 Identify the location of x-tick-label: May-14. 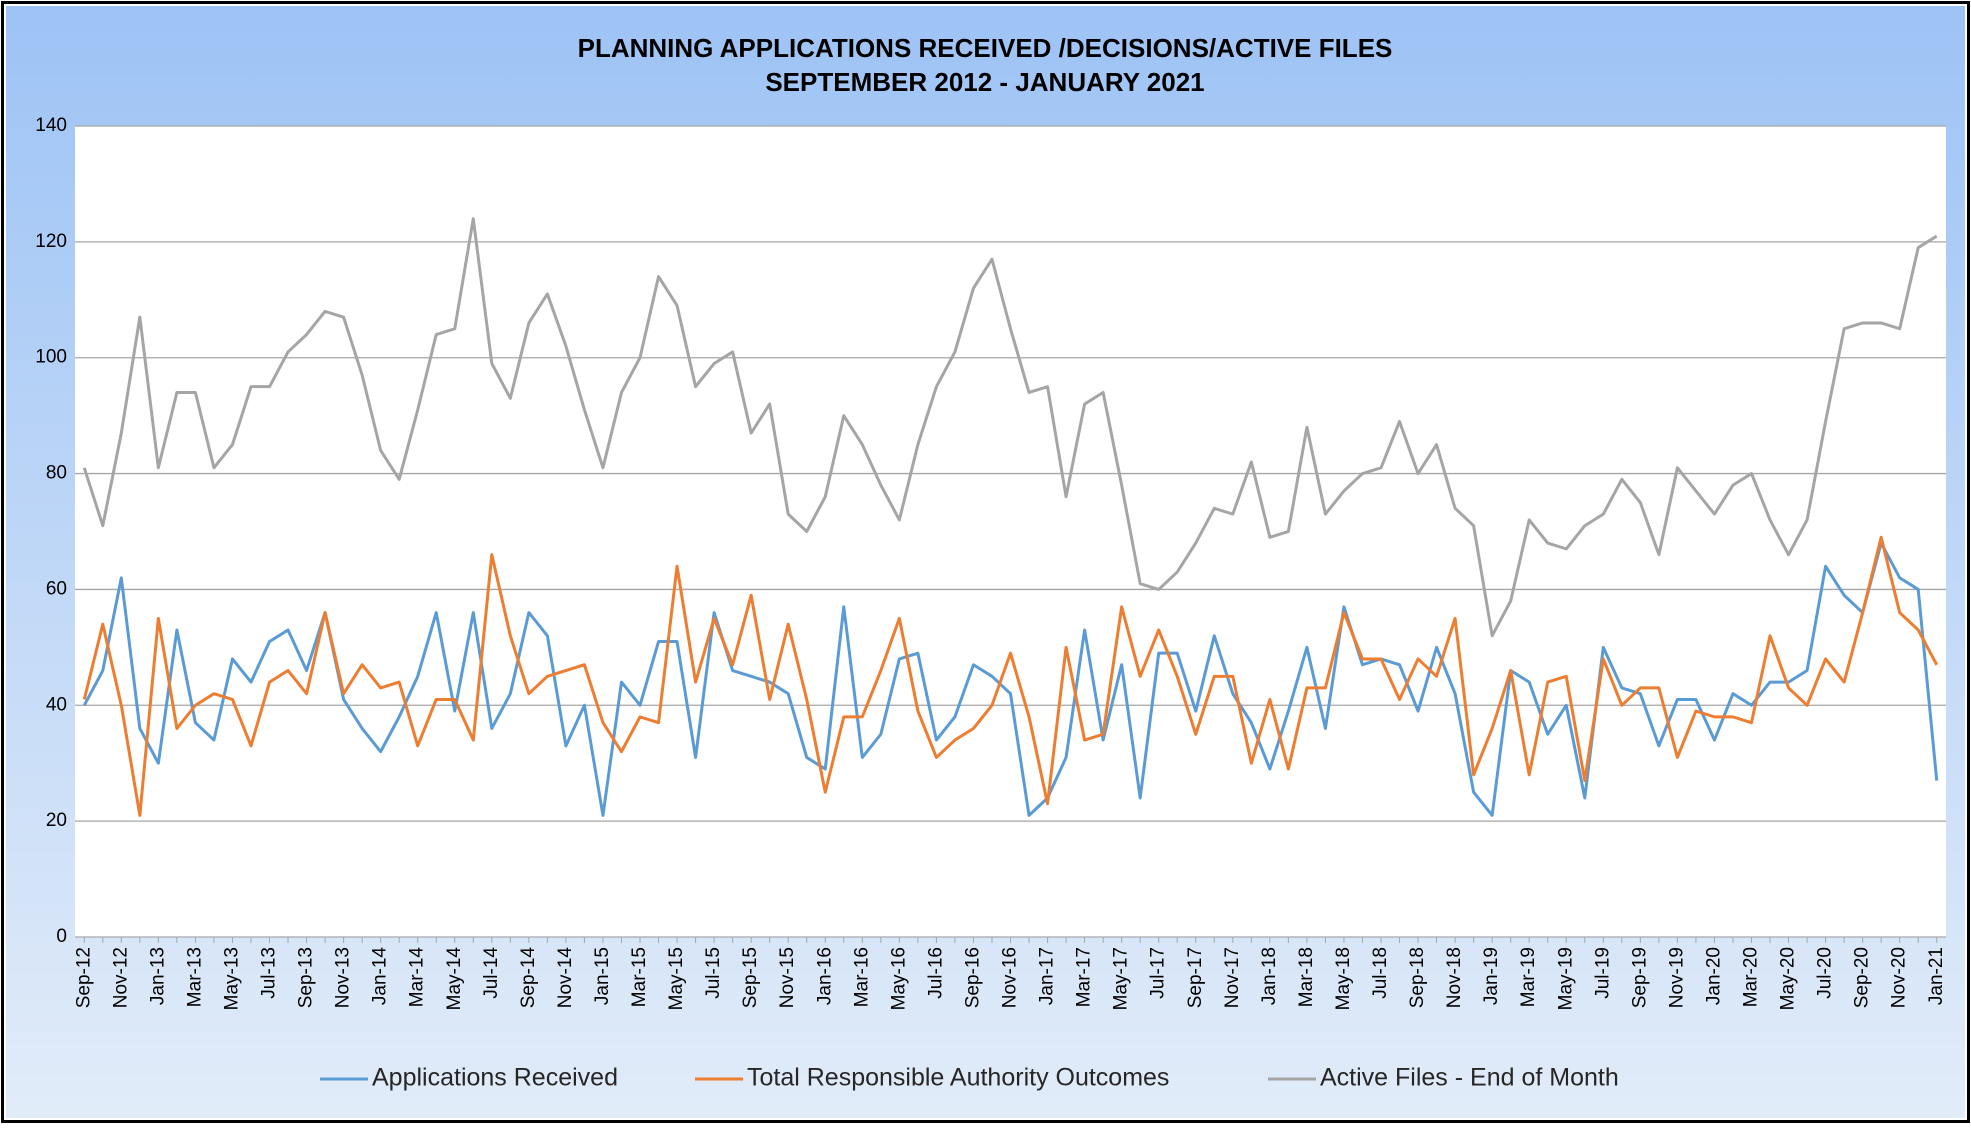
(454, 979).